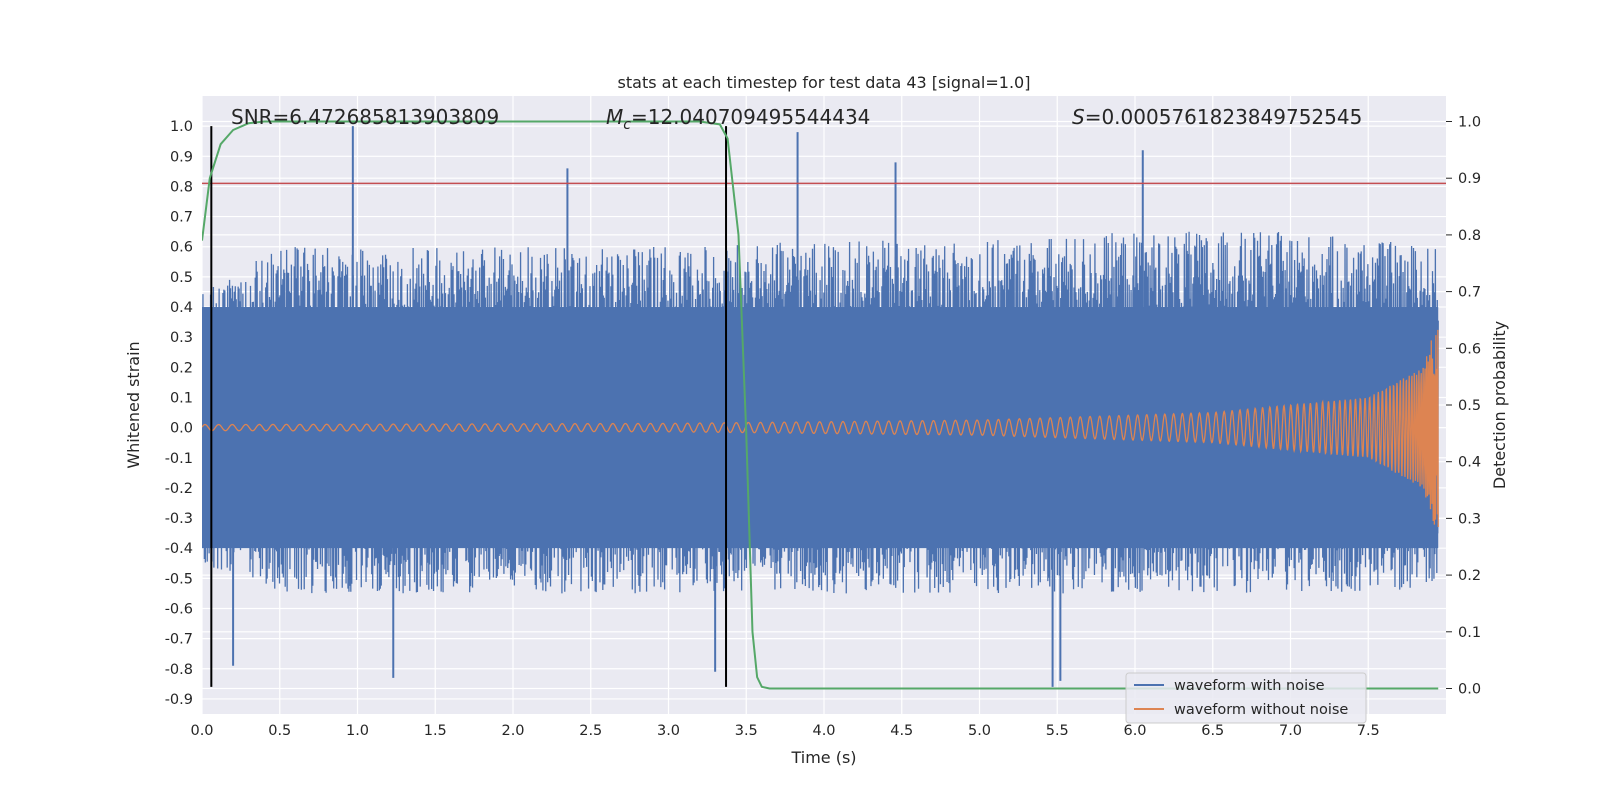  What do you see at coordinates (1469, 576) in the screenshot?
I see `y2-tick-label: 0.2` at bounding box center [1469, 576].